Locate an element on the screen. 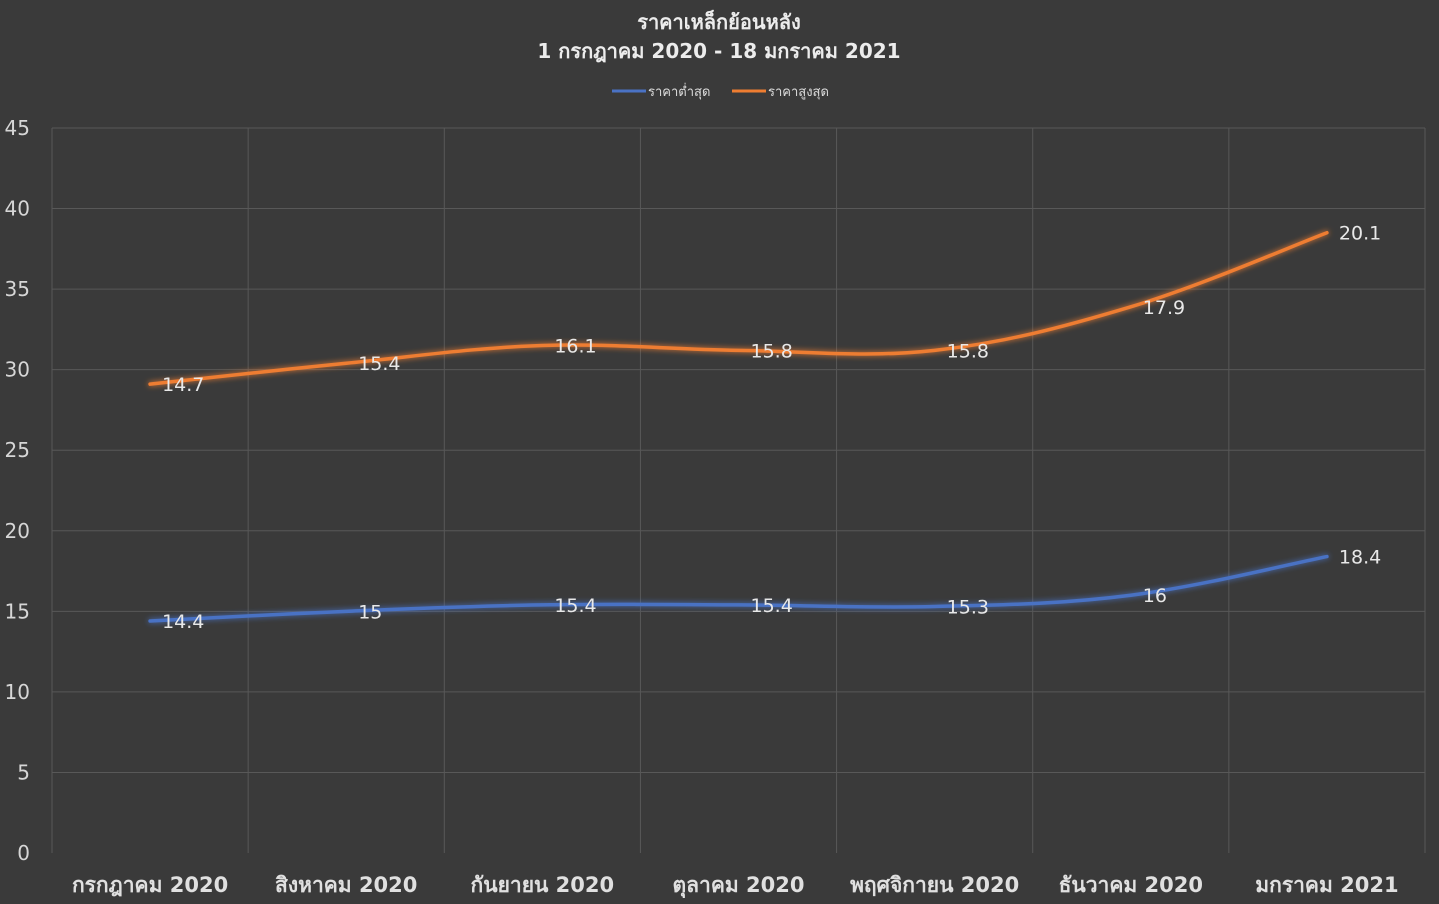 Image resolution: width=1439 pixels, height=904 pixels. x-tick-label: พฤศจิกายน 2020 is located at coordinates (934, 885).